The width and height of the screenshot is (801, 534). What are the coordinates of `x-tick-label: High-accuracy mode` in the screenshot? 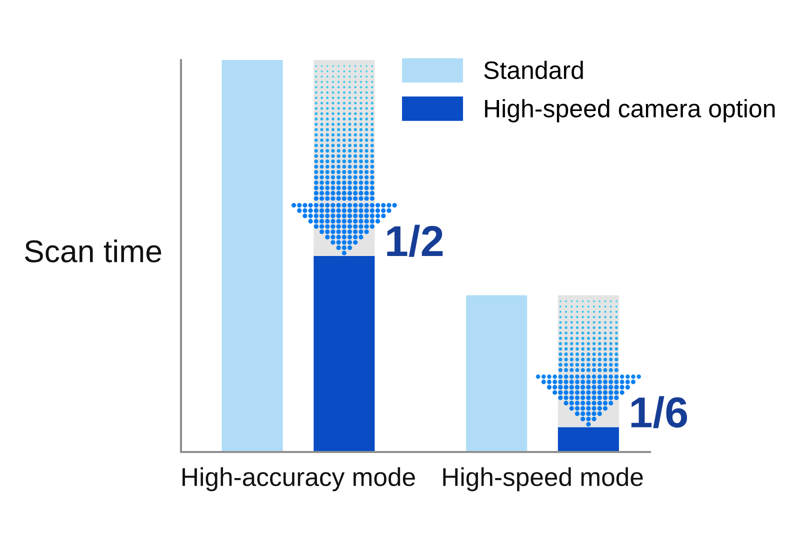 It's located at (298, 479).